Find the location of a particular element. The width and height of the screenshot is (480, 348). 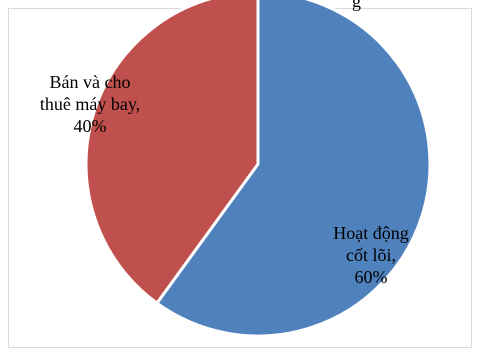

slice-label-2-line-3: 40% is located at coordinates (90, 126).